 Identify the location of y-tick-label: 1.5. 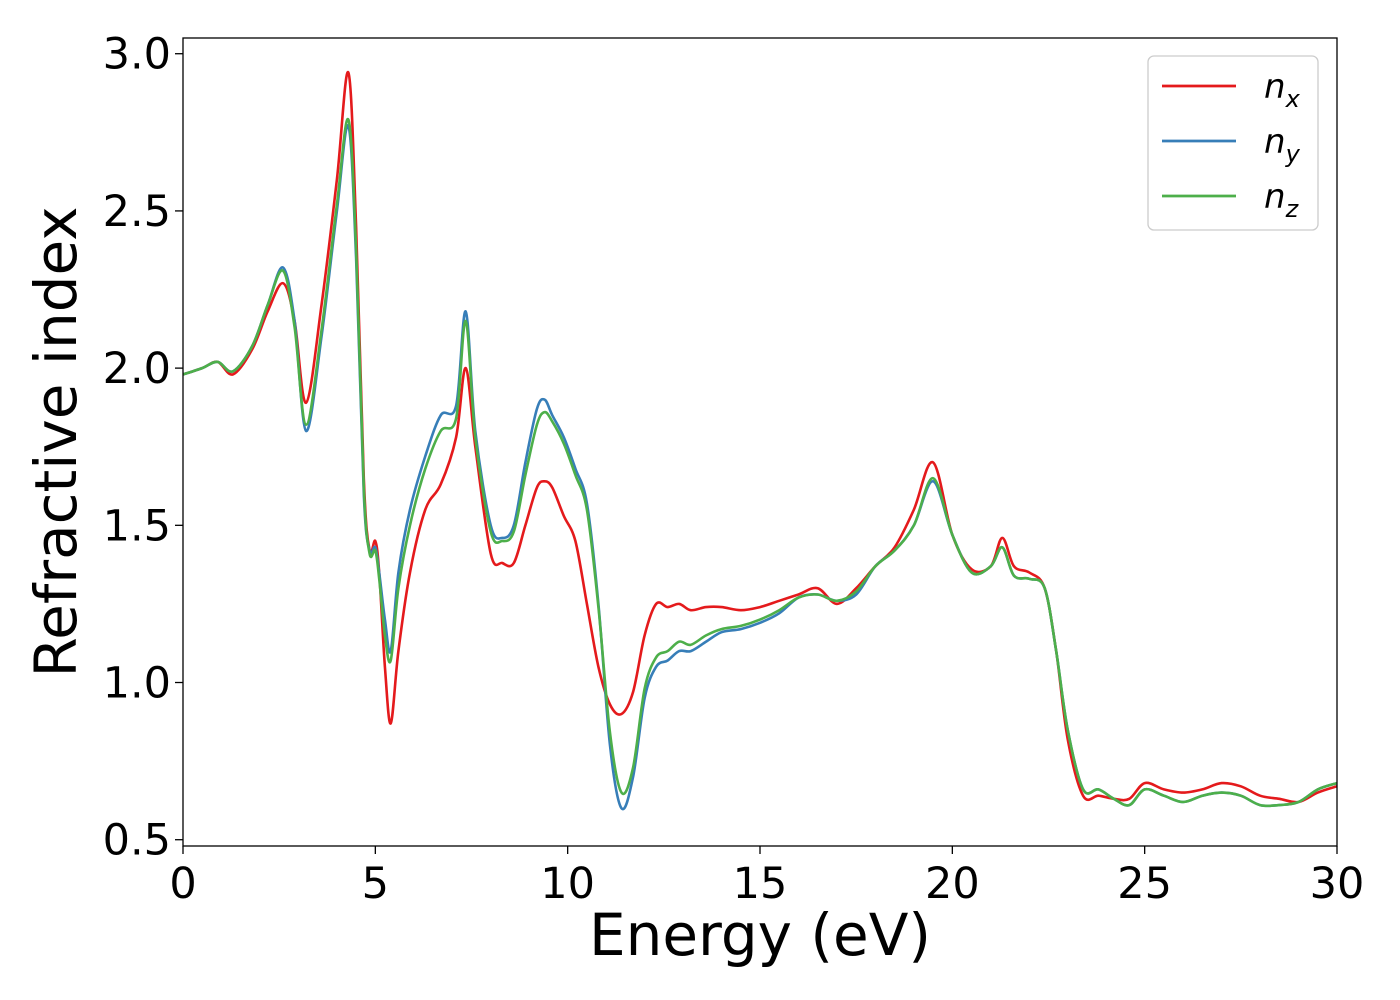
(137, 526).